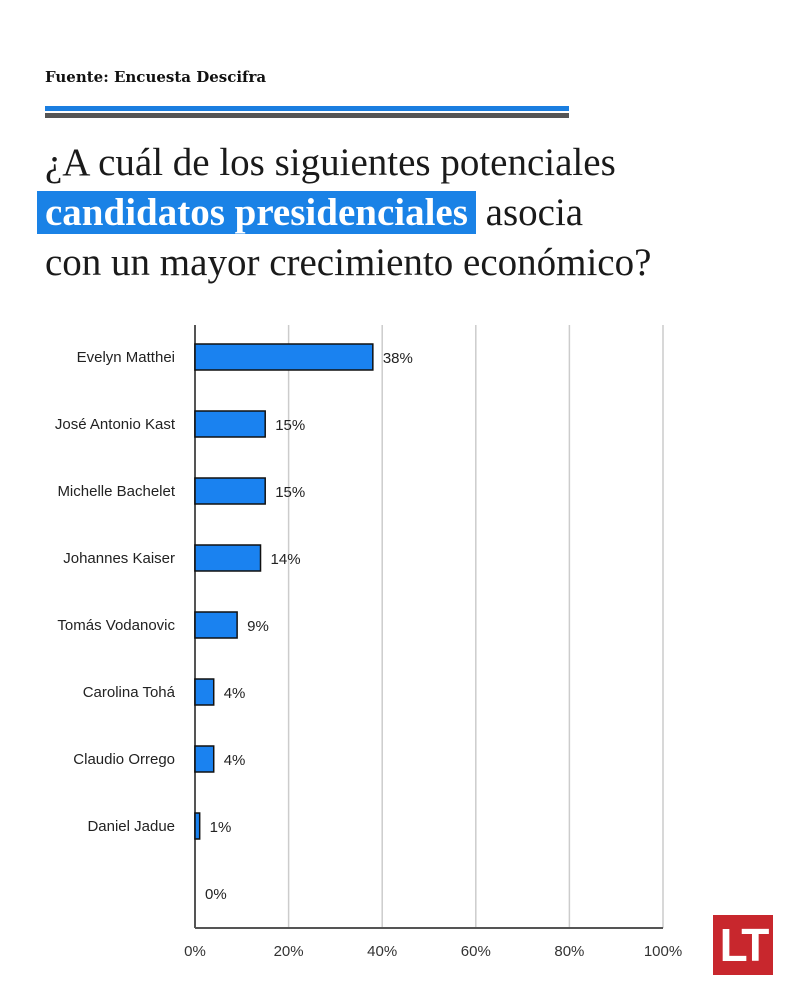 This screenshot has width=800, height=1000. Describe the element at coordinates (289, 951) in the screenshot. I see `x-tick-label: 20%` at that location.